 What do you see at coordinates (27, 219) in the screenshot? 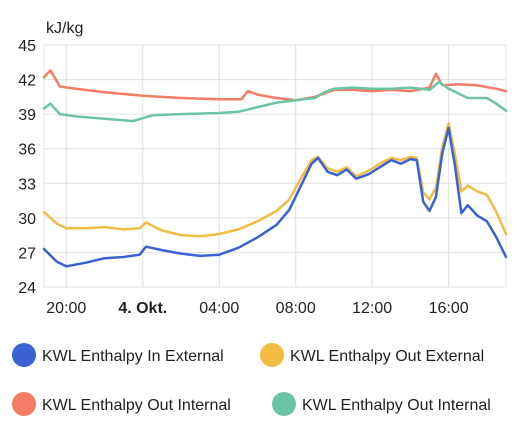
I see `y-tick-label: 30` at bounding box center [27, 219].